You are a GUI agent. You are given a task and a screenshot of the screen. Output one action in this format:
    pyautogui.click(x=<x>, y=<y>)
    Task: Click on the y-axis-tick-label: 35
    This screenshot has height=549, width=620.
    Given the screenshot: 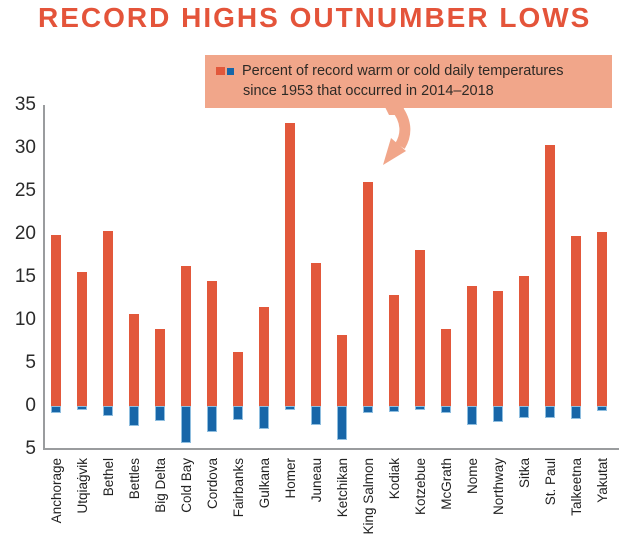 What is the action you would take?
    pyautogui.click(x=25, y=104)
    